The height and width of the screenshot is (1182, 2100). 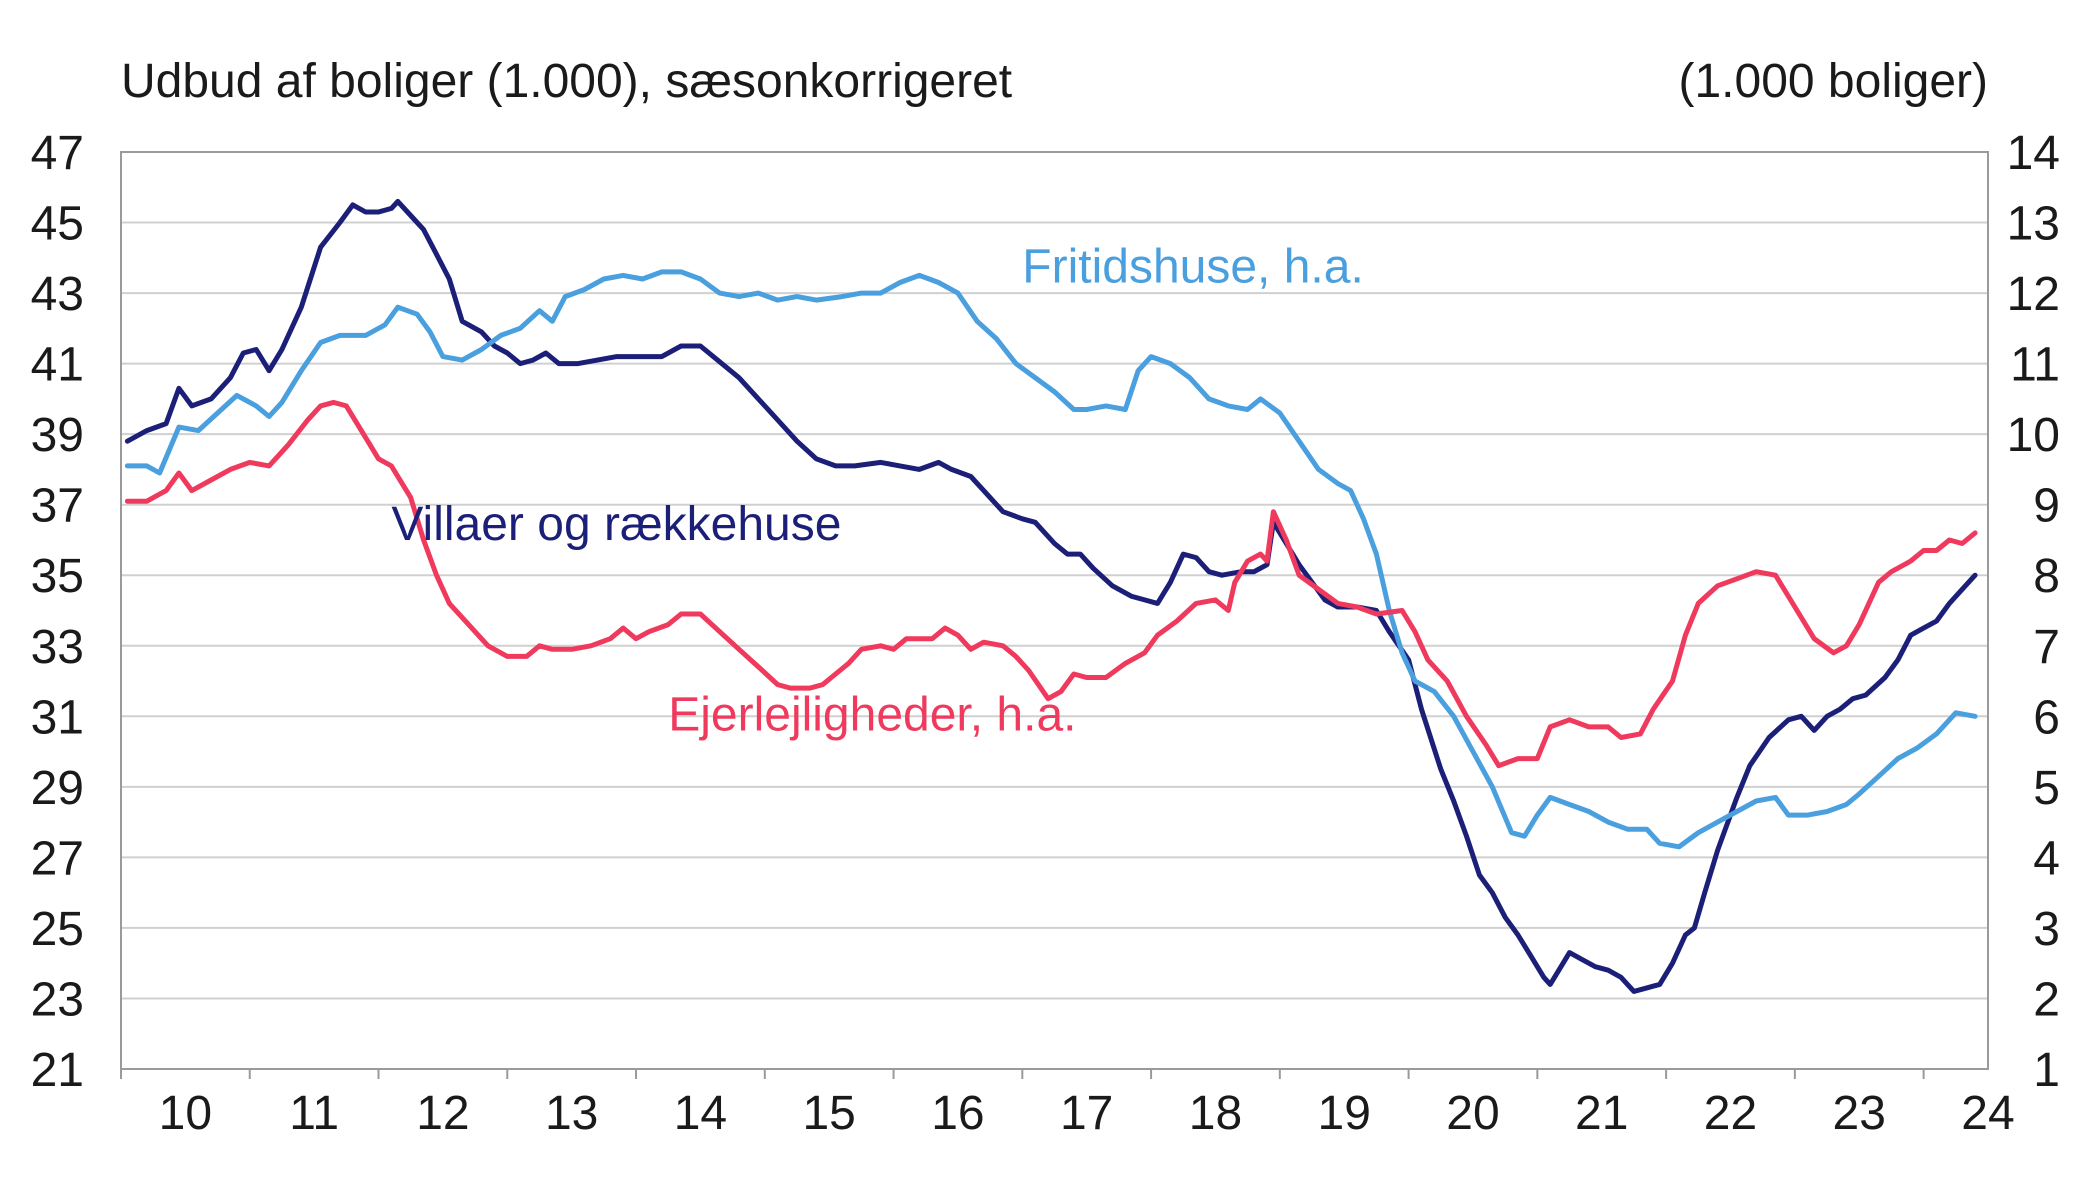 I want to click on right-axis-tick-label: 2, so click(x=2046, y=999).